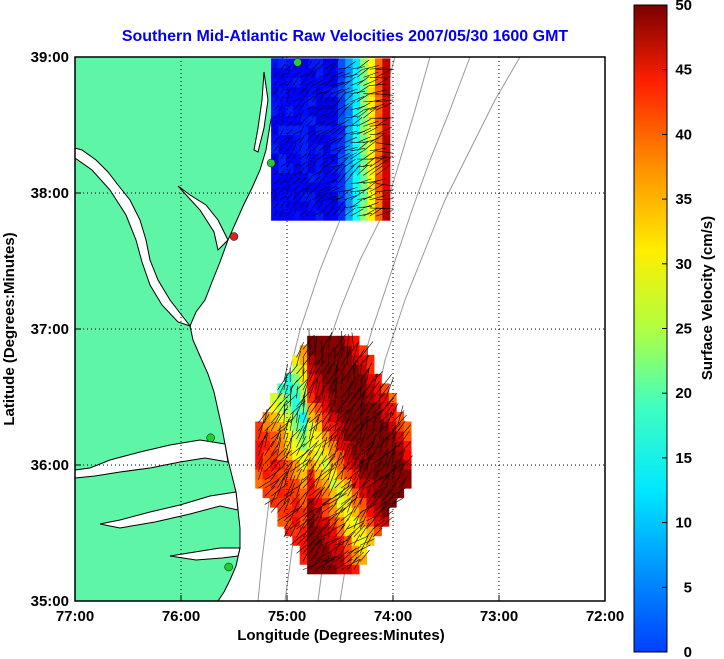 This screenshot has height=659, width=724. I want to click on colorbar-tick-label: 50, so click(683, 7).